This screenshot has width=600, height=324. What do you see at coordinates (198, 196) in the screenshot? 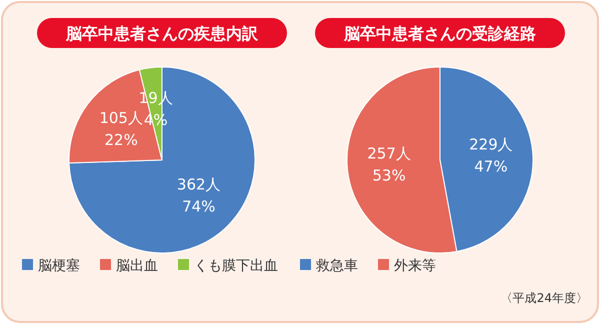
I see `data-label: 362人 74%` at bounding box center [198, 196].